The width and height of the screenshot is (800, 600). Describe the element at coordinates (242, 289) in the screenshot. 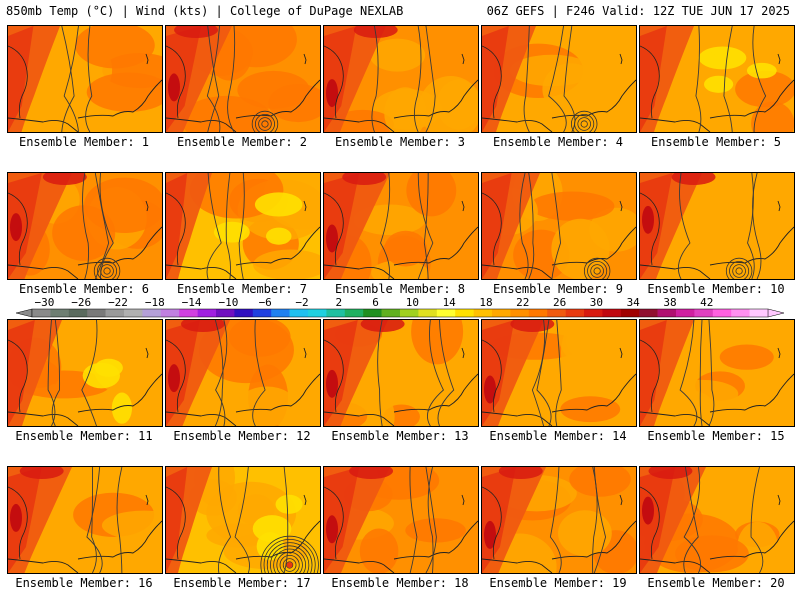

I see `ensemble-member-label: Ensemble Member: 7` at that location.